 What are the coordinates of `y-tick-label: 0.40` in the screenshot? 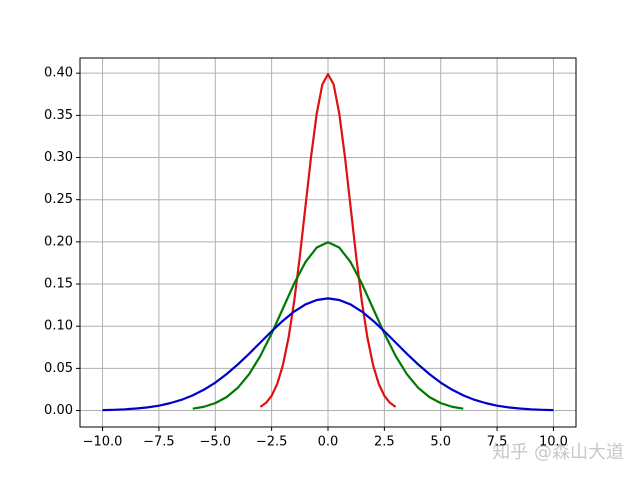 It's located at (58, 73).